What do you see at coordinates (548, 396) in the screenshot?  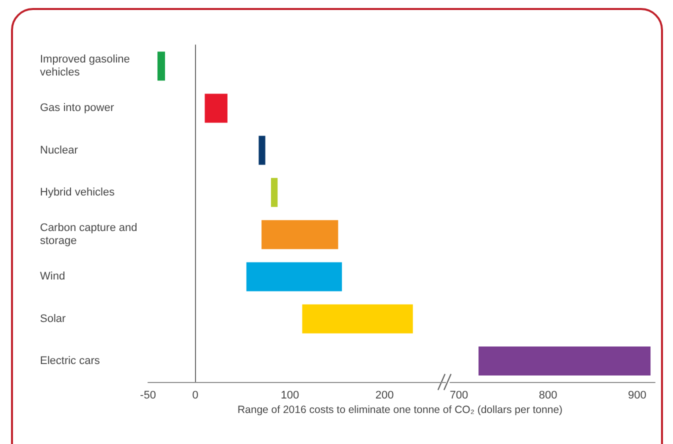 I see `x-tick-label: 800` at bounding box center [548, 396].